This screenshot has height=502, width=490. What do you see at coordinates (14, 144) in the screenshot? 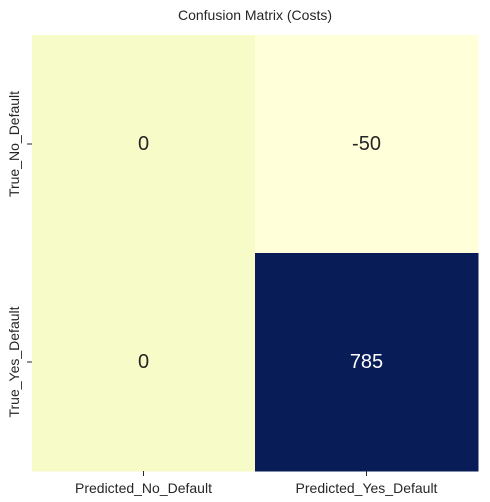
I see `y-tick-label-0: True_No_Default` at bounding box center [14, 144].